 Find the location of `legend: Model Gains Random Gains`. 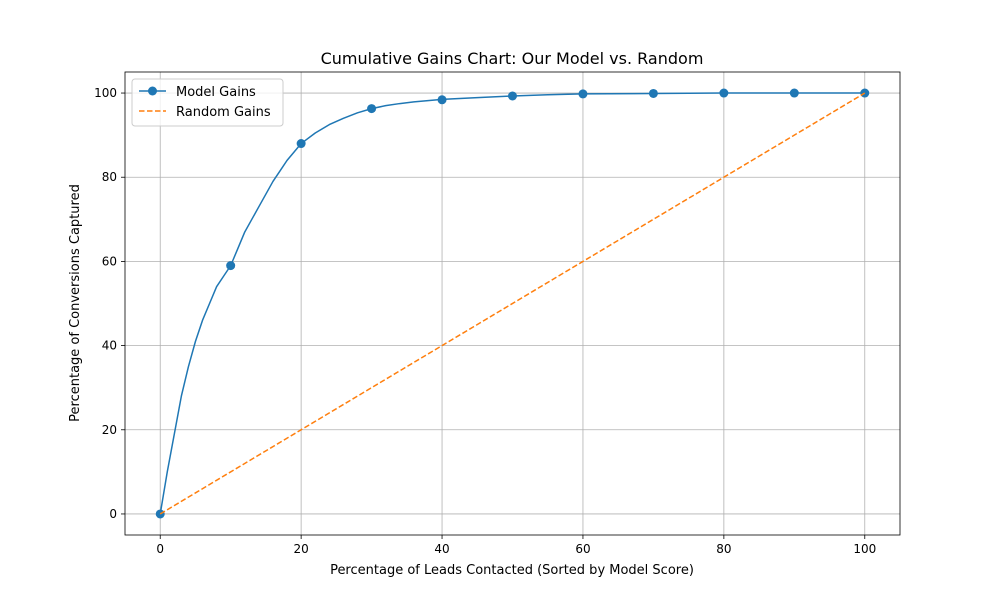

legend: Model Gains Random Gains is located at coordinates (207, 102).